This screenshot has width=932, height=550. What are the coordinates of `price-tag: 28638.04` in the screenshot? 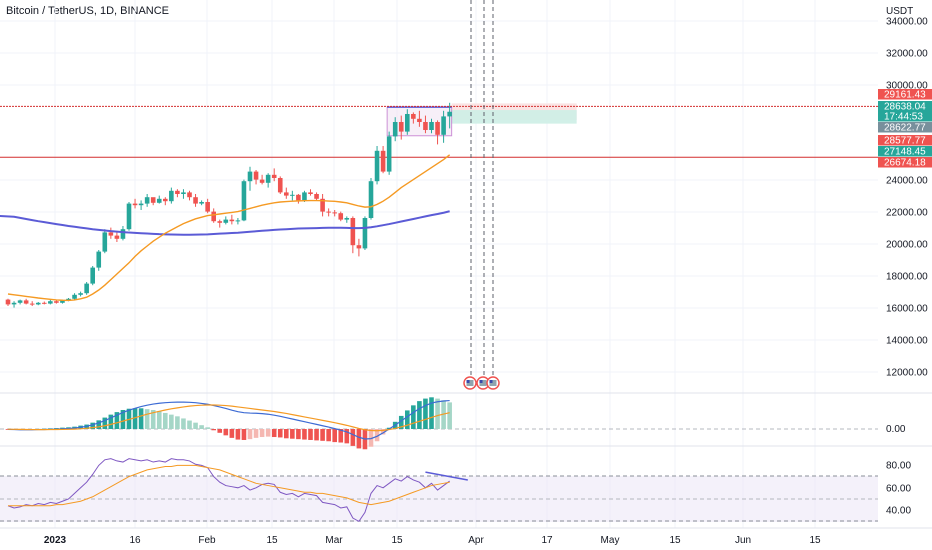 It's located at (905, 107).